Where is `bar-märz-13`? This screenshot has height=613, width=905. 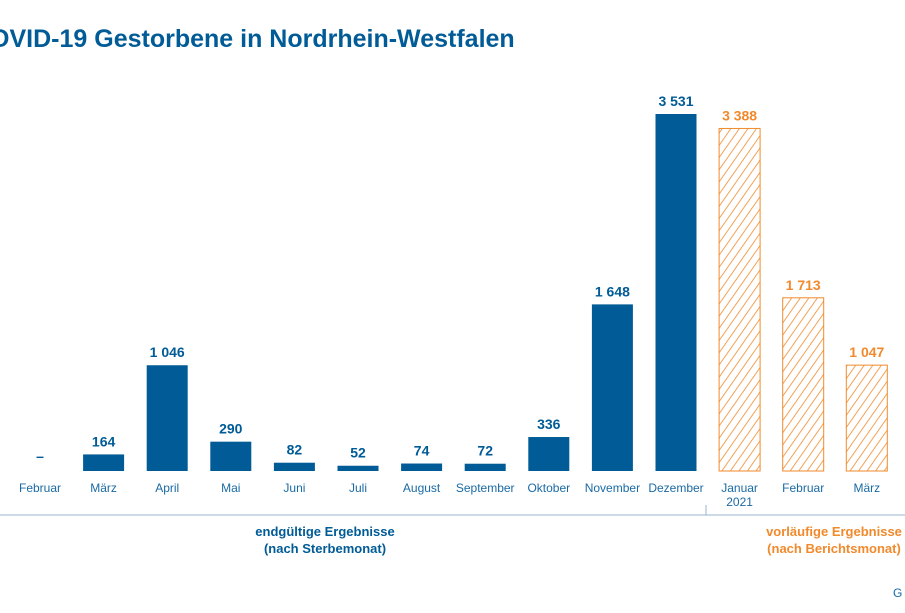
bar-märz-13 is located at coordinates (866, 418).